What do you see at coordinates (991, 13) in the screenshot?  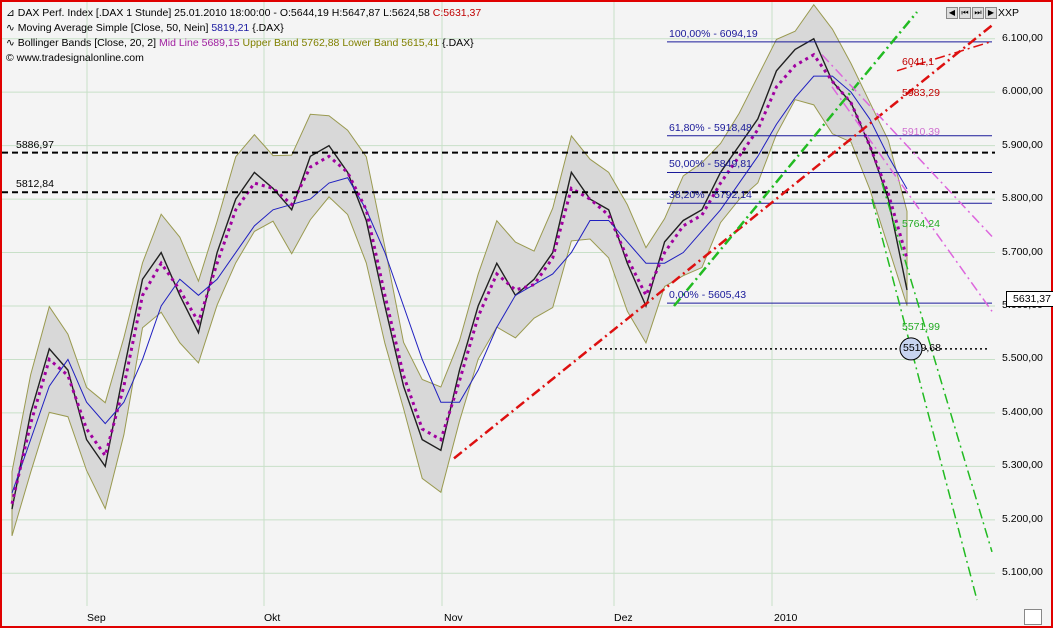 I see `scroll-right-icon: ▶` at bounding box center [991, 13].